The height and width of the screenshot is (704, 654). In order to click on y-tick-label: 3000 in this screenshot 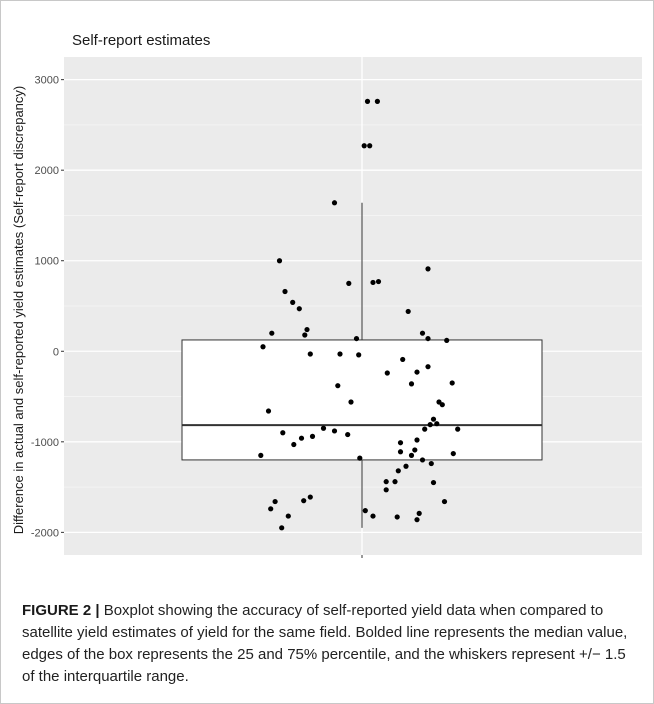, I will do `click(47, 81)`.